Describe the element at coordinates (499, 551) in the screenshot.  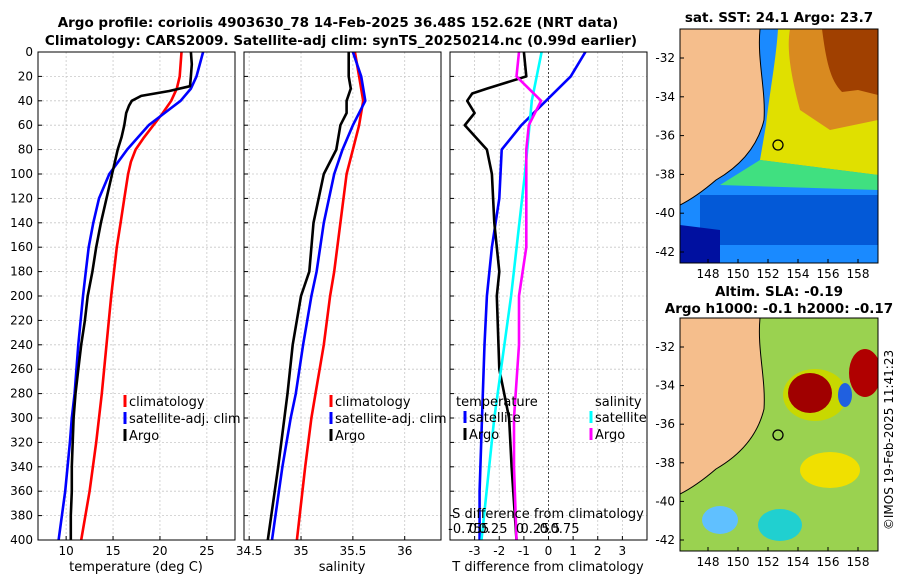
I see `x-tick-label: -2` at that location.